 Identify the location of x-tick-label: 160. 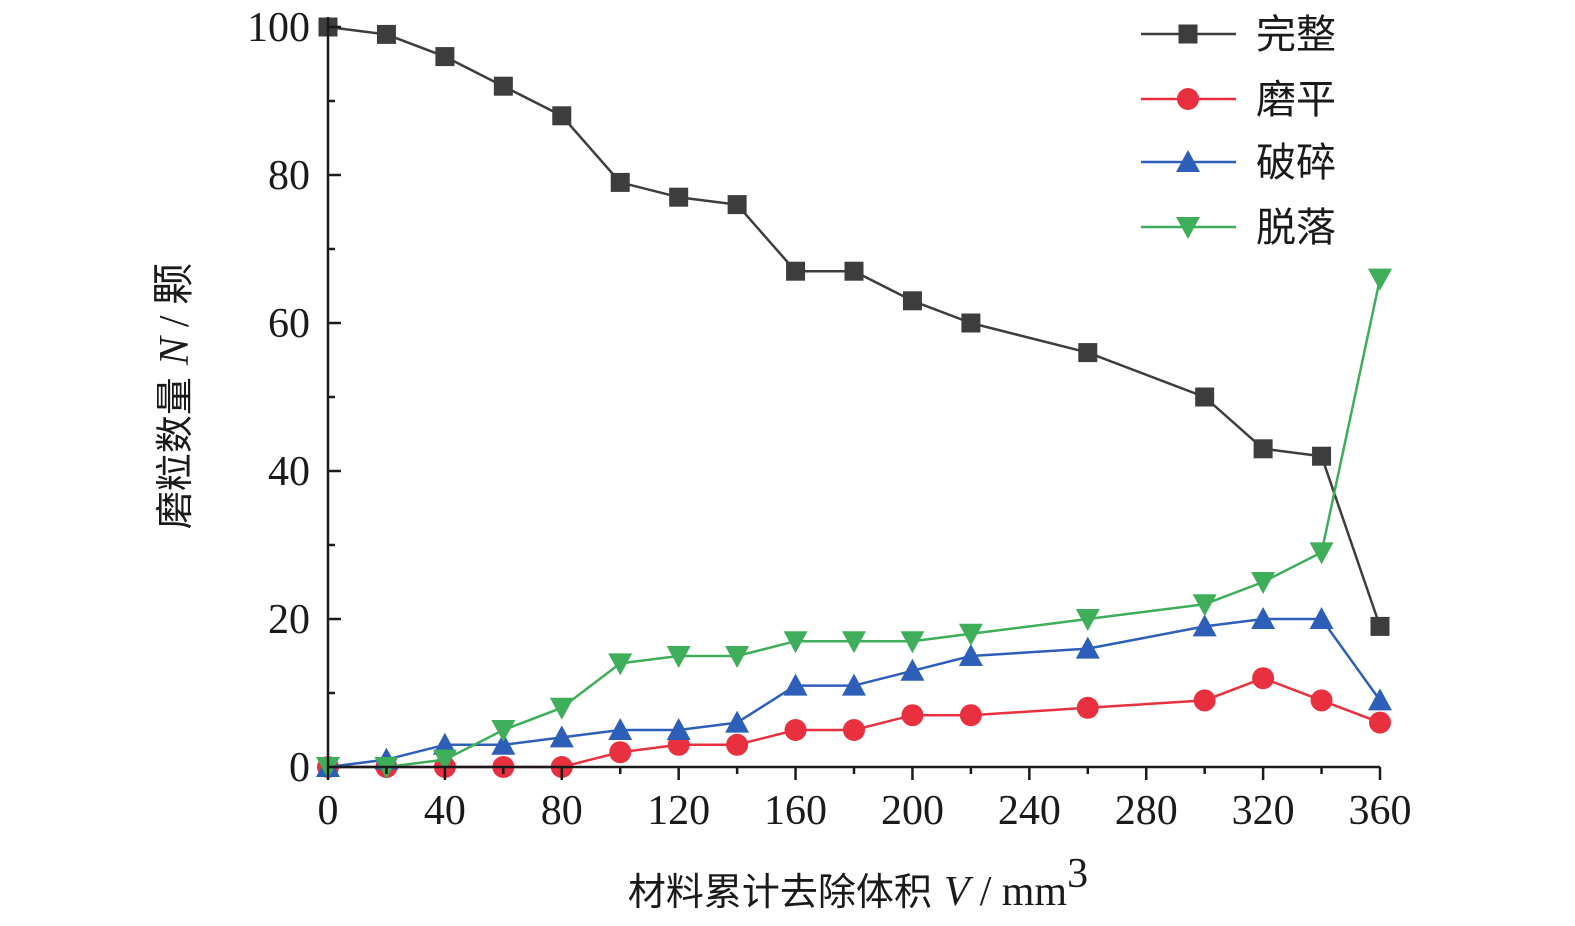
(795, 811).